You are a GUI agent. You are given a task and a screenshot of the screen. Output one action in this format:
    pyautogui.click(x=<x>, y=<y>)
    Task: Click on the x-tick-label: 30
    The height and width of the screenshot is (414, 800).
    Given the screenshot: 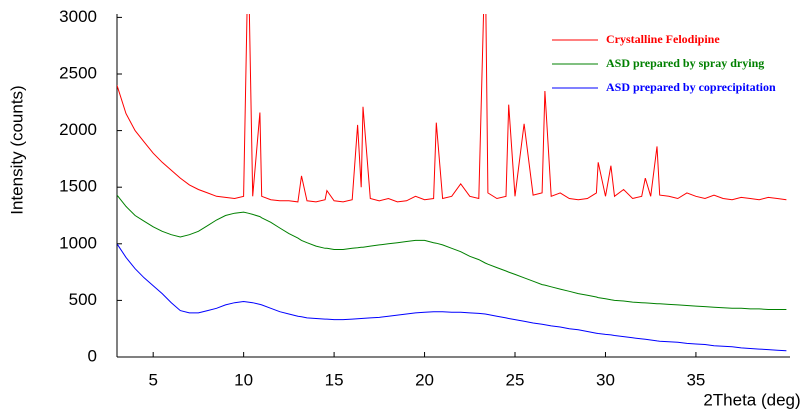 What is the action you would take?
    pyautogui.click(x=605, y=379)
    